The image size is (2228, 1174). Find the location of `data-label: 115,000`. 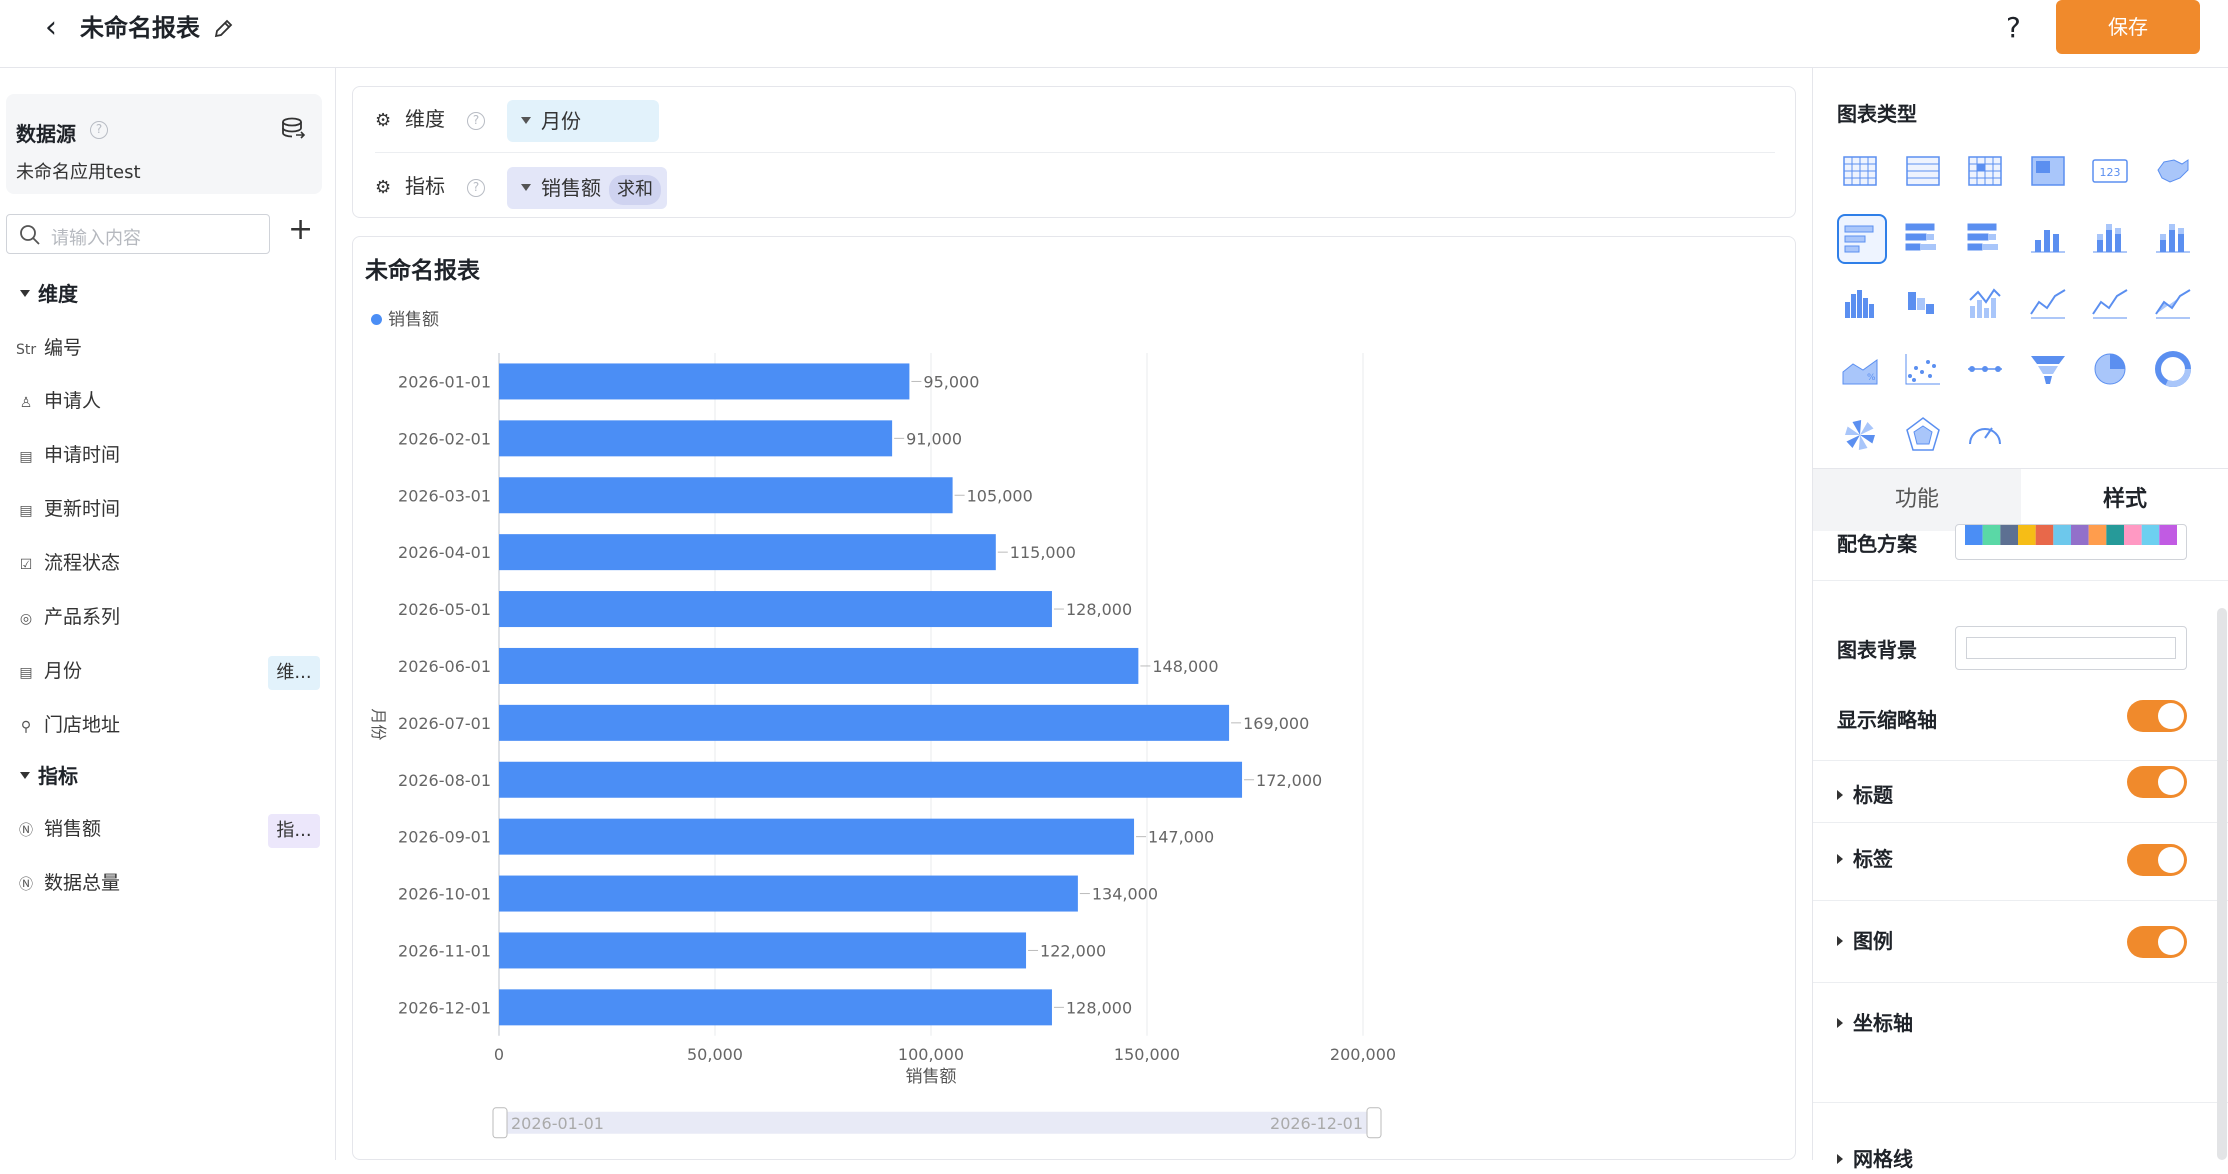

data-label: 115,000 is located at coordinates (1043, 552).